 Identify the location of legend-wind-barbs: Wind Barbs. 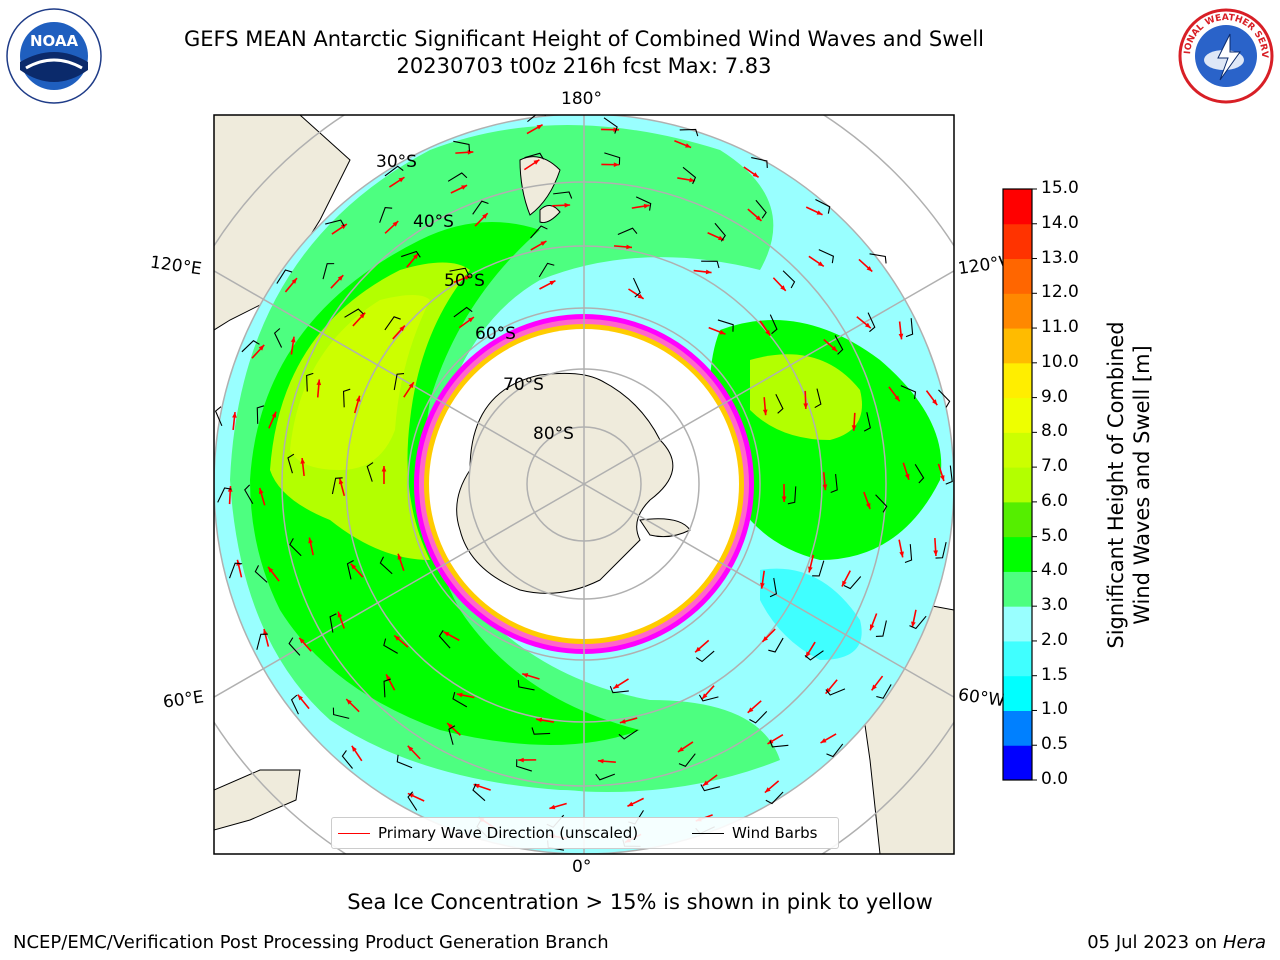
(754, 833).